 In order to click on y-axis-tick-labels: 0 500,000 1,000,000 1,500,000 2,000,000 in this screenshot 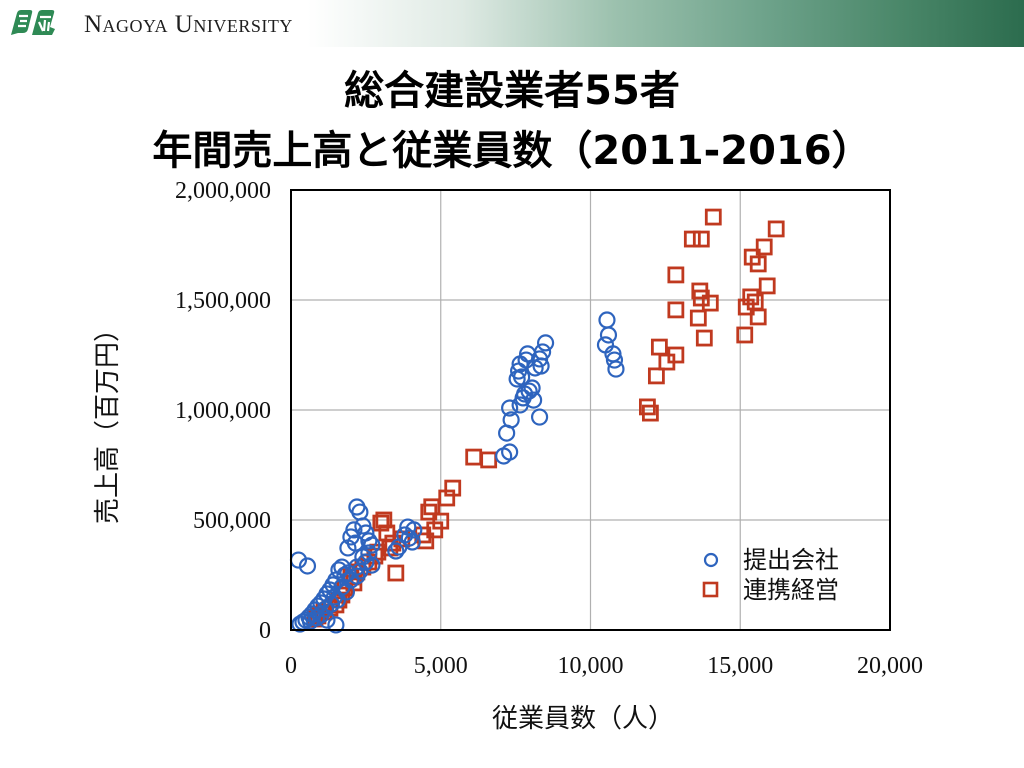, I will do `click(223, 411)`.